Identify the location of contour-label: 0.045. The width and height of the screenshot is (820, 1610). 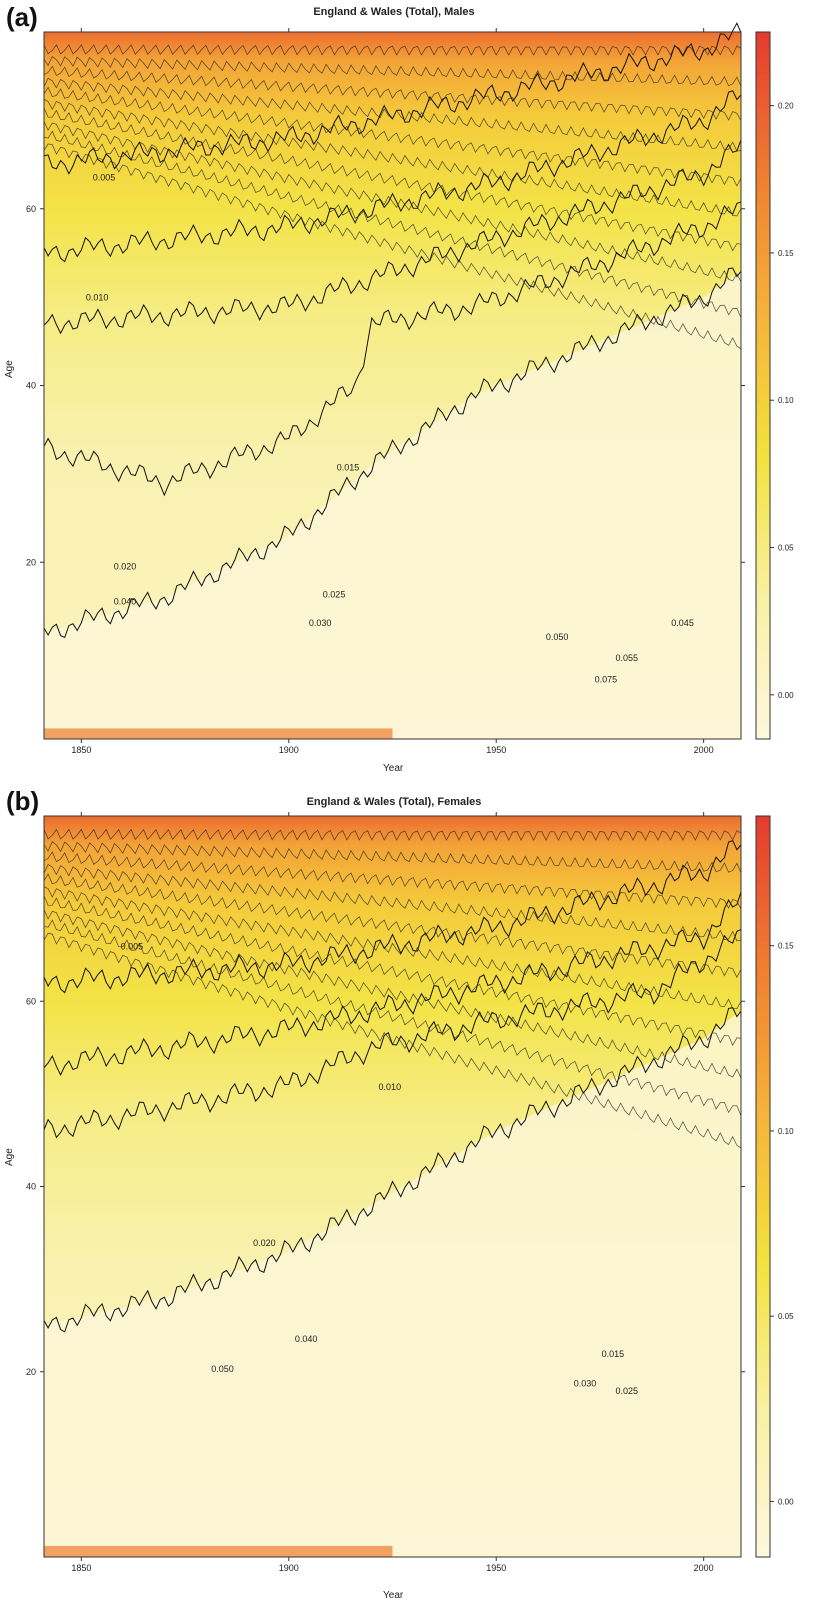
(682, 623).